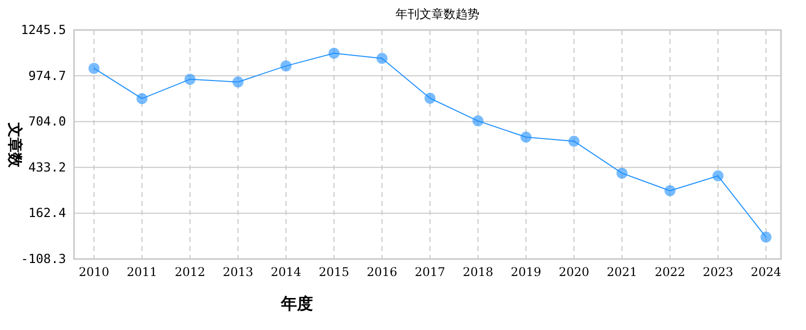  Describe the element at coordinates (43, 258) in the screenshot. I see `y-tick-label: -108.3` at that location.